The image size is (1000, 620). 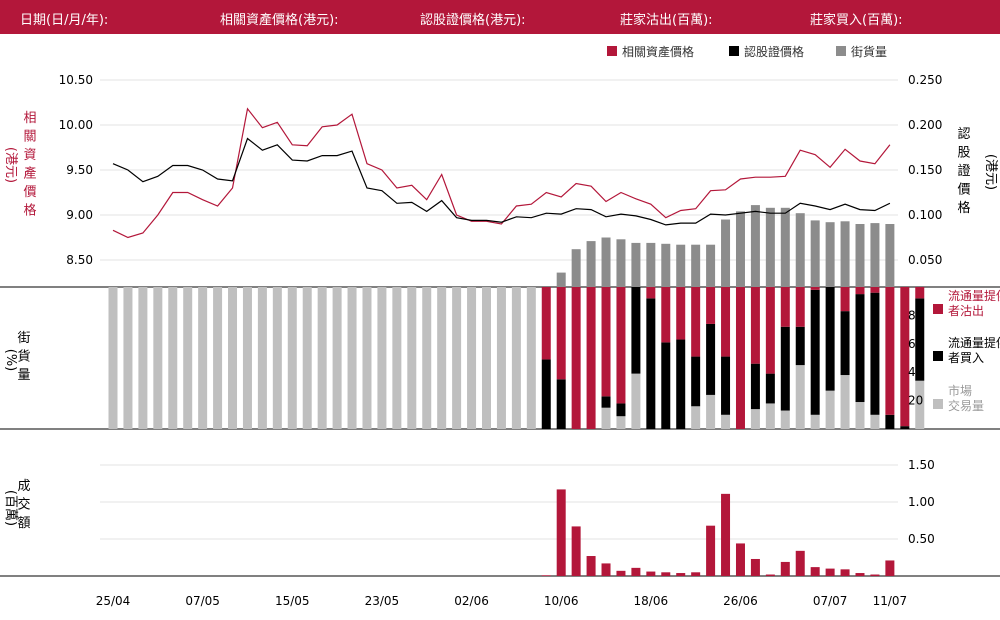 What do you see at coordinates (79, 260) in the screenshot?
I see `left-tick-label: 8.50` at bounding box center [79, 260].